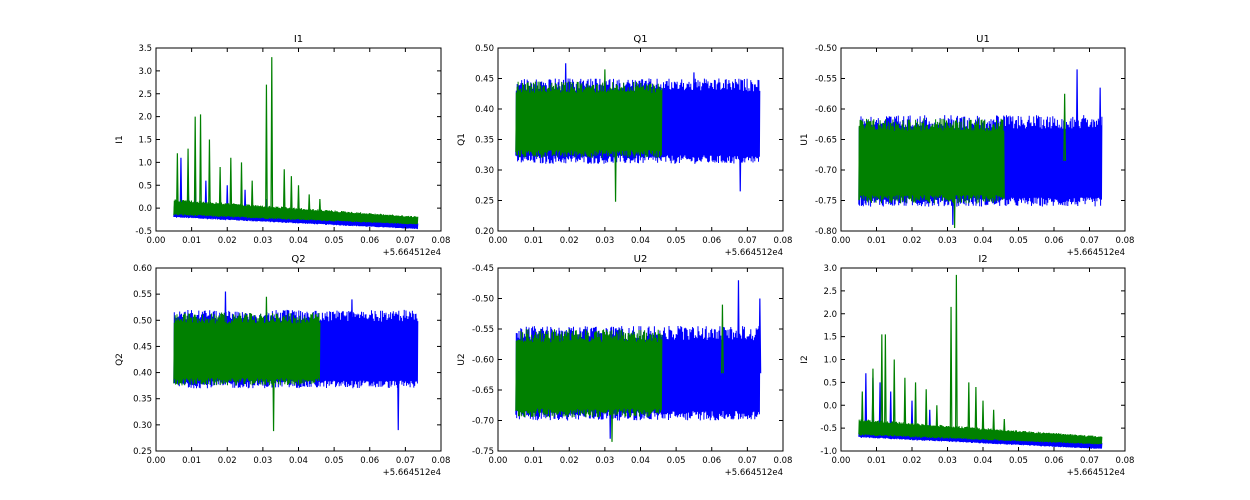 This screenshot has width=1250, height=500. What do you see at coordinates (145, 72) in the screenshot?
I see `y-tick-label: 3.0` at bounding box center [145, 72].